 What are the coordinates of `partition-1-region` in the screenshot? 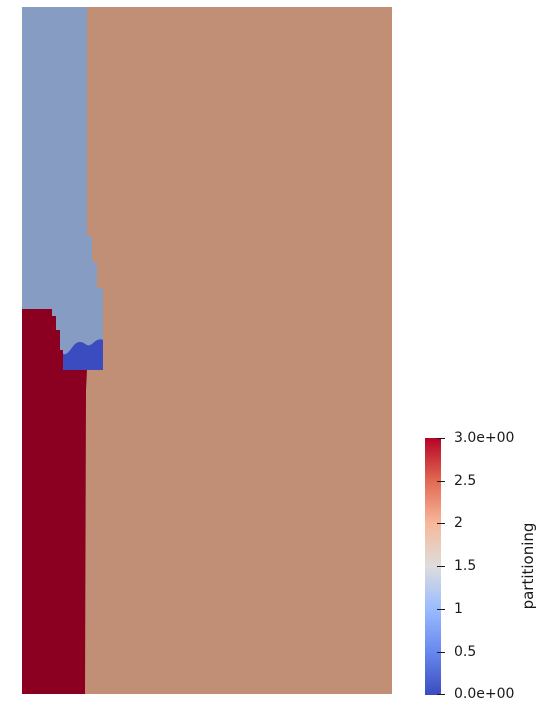 It's located at (62, 188).